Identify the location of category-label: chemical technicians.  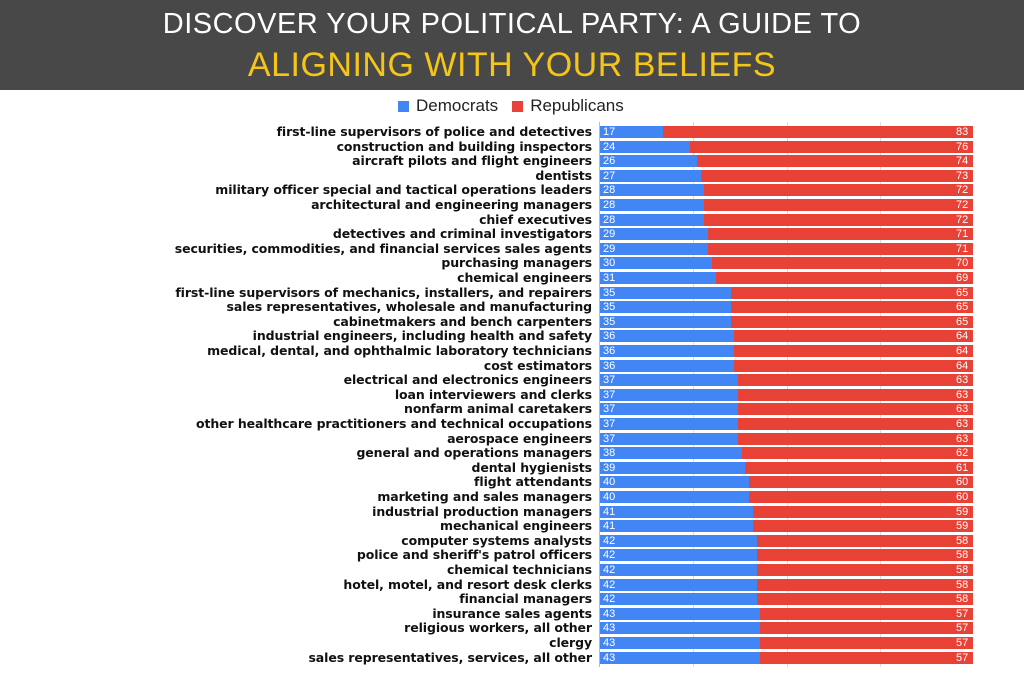
(519, 569).